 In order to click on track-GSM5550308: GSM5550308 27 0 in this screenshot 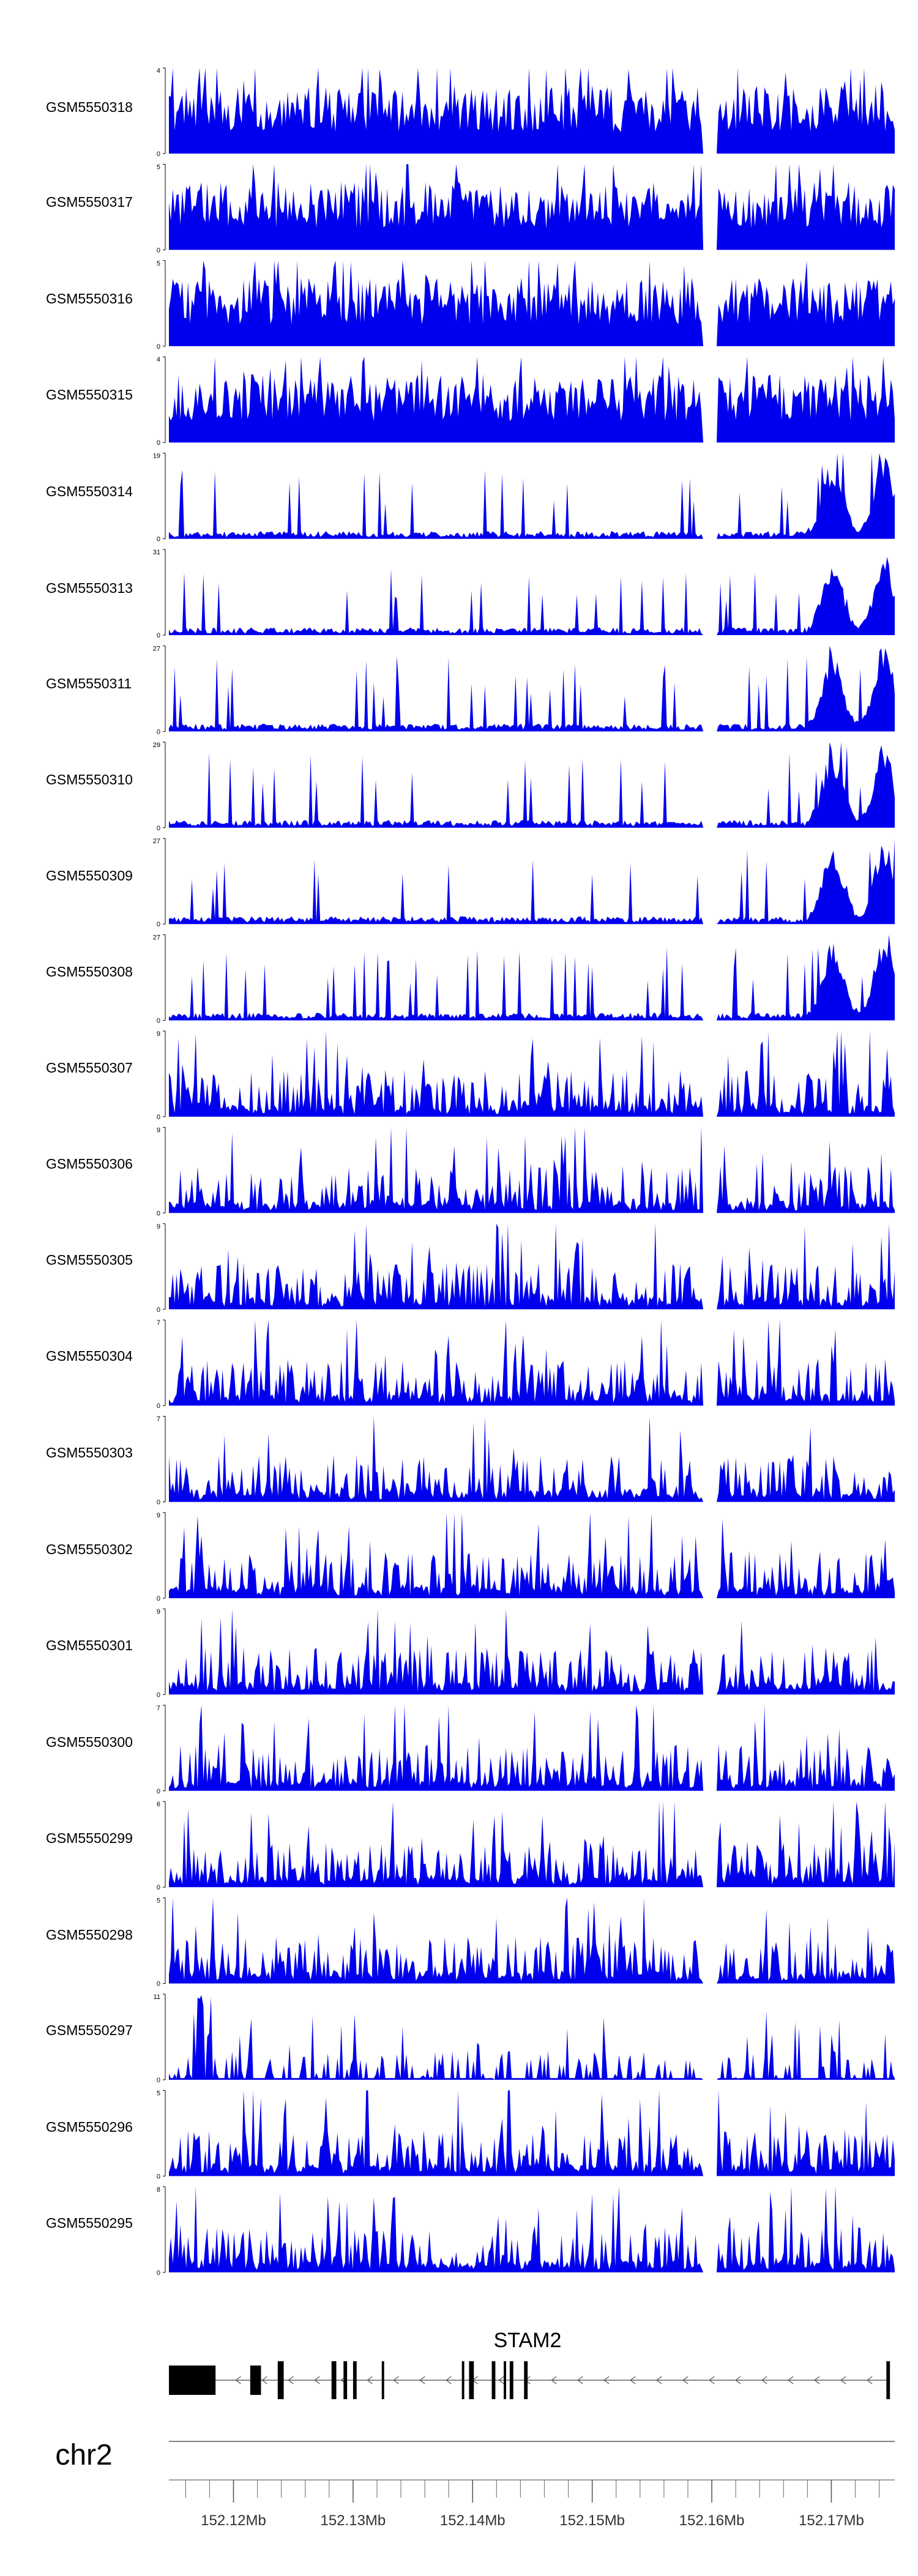, I will do `click(470, 980)`.